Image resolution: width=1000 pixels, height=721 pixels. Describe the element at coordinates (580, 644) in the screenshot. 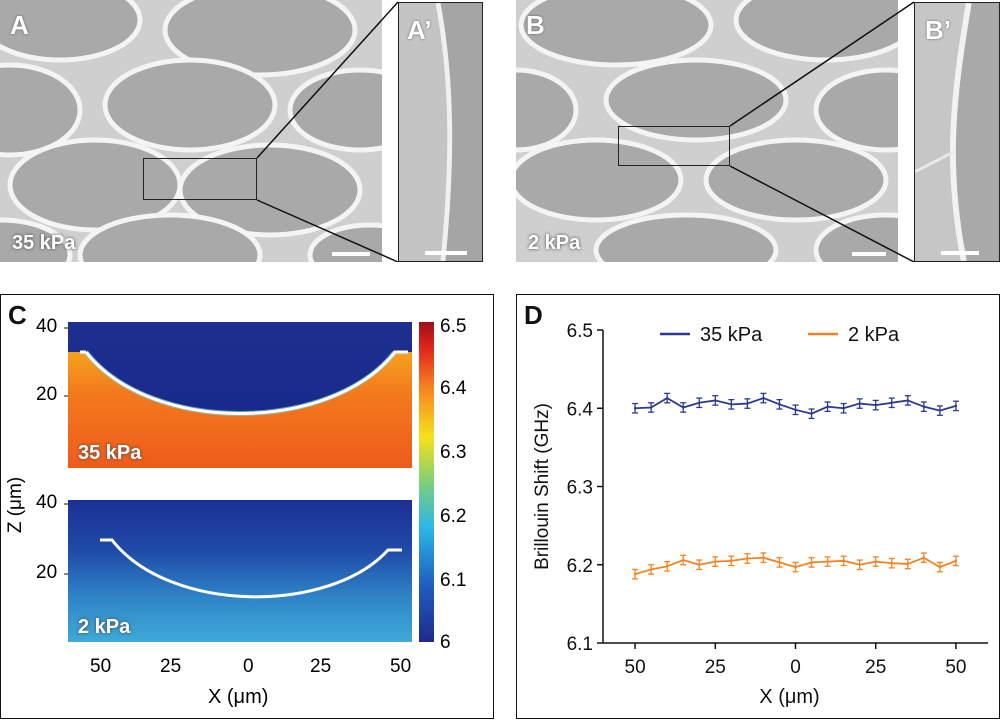

I see `y-tick-label: 6.1` at that location.